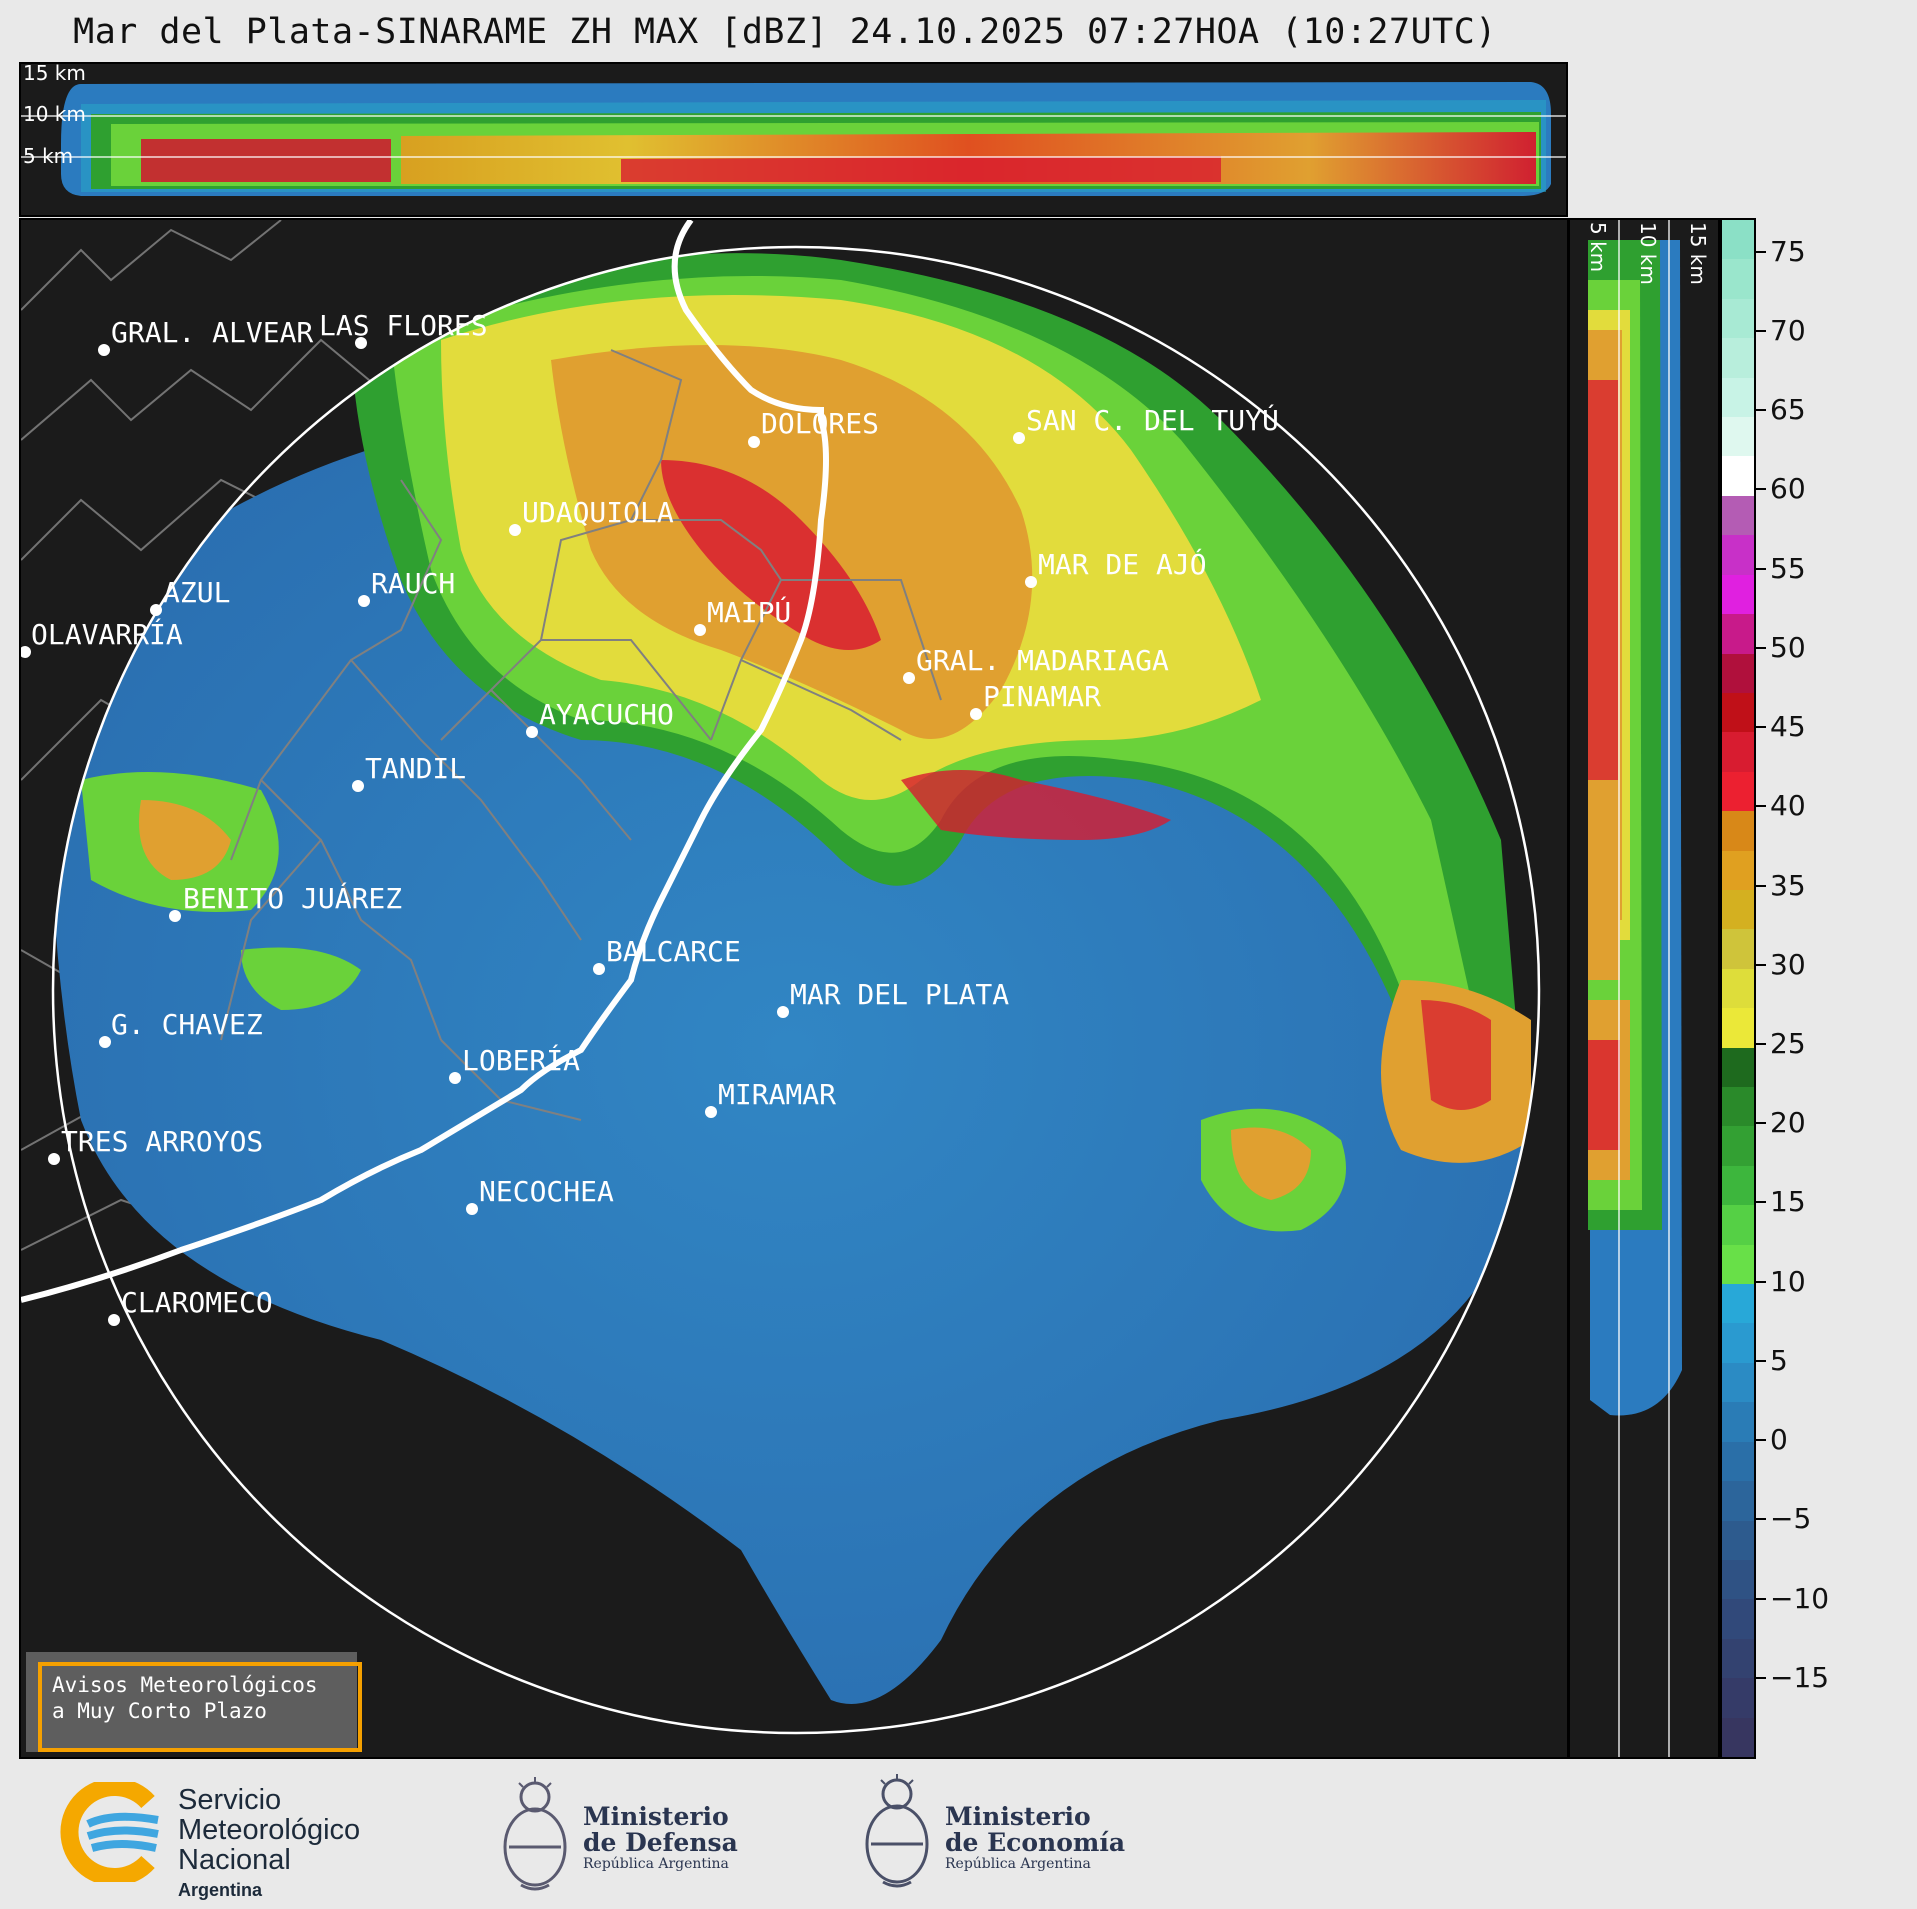 The image size is (1917, 1909). Describe the element at coordinates (1788, 410) in the screenshot. I see `colorbar-tick-label: 65` at that location.